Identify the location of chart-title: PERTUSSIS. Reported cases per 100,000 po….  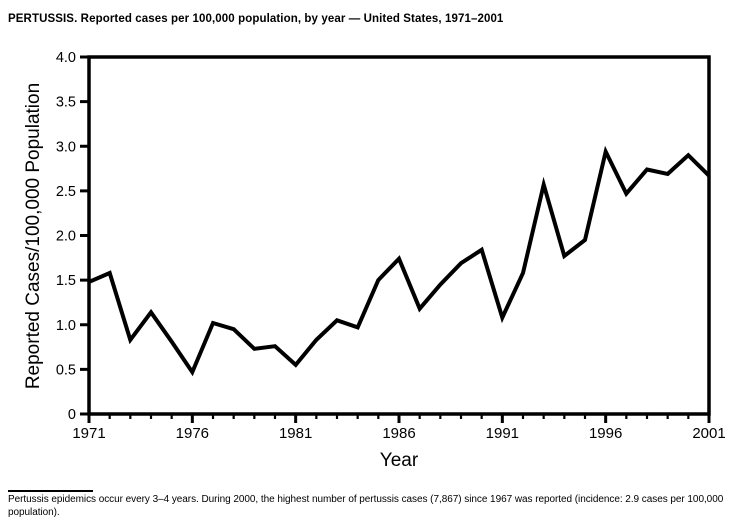
(256, 19).